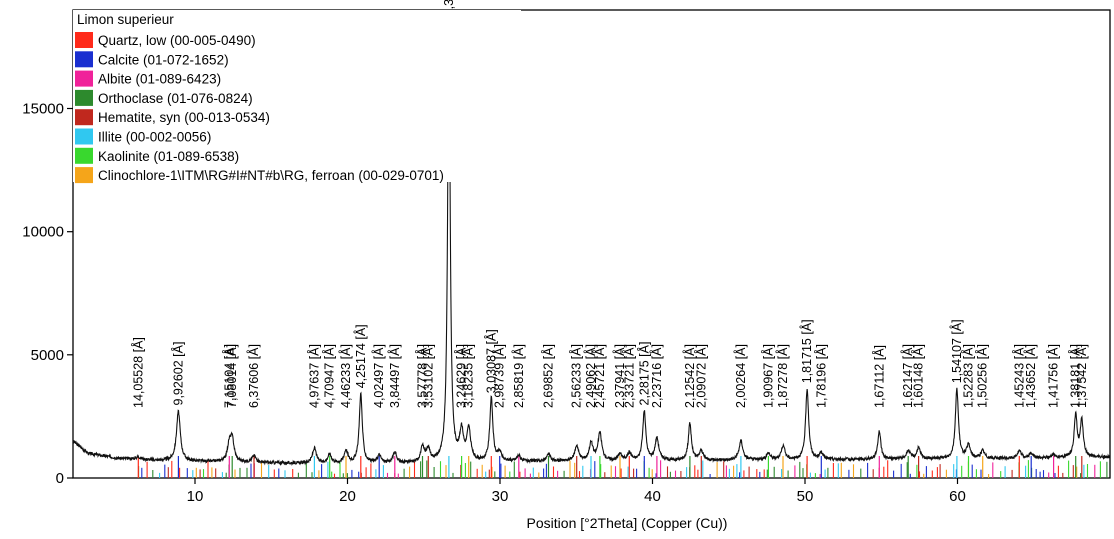  Describe the element at coordinates (878, 376) in the screenshot. I see `peak-label: 1,67112 [Å]` at that location.